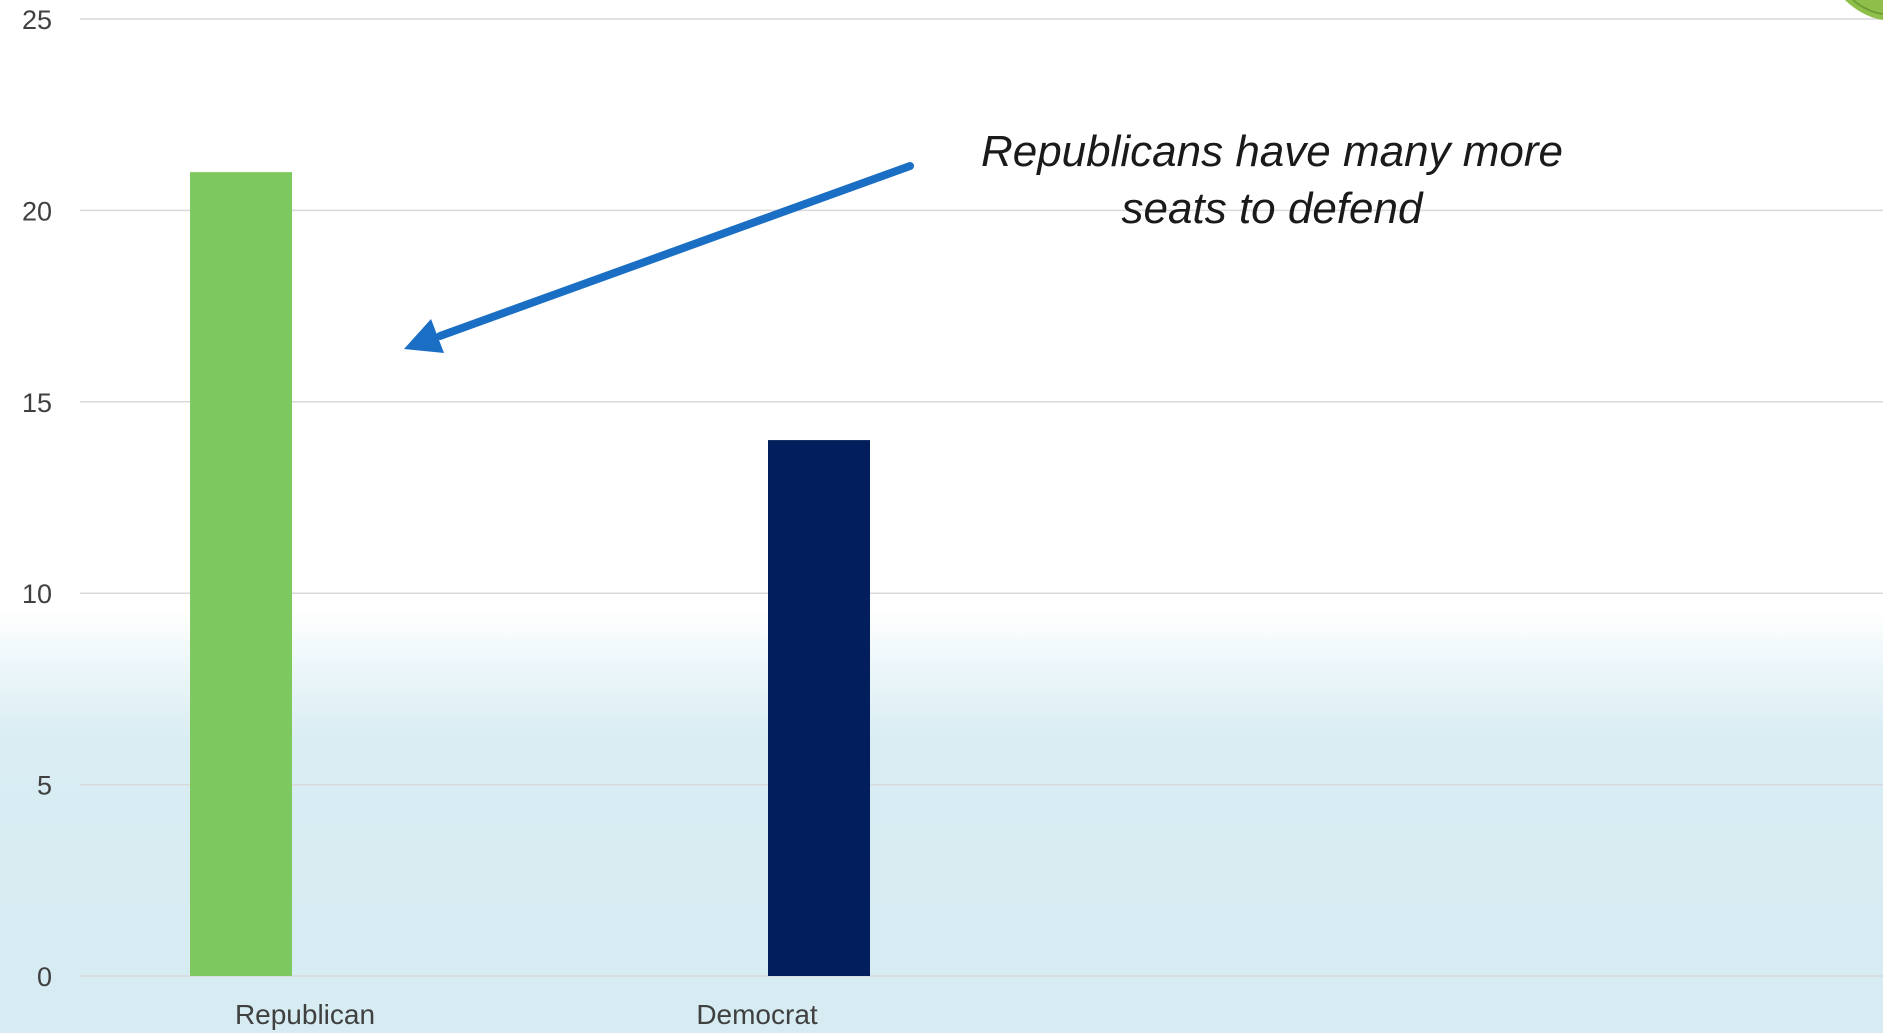  Describe the element at coordinates (1273, 208) in the screenshot. I see `annotation-line-2: seats to defend` at that location.